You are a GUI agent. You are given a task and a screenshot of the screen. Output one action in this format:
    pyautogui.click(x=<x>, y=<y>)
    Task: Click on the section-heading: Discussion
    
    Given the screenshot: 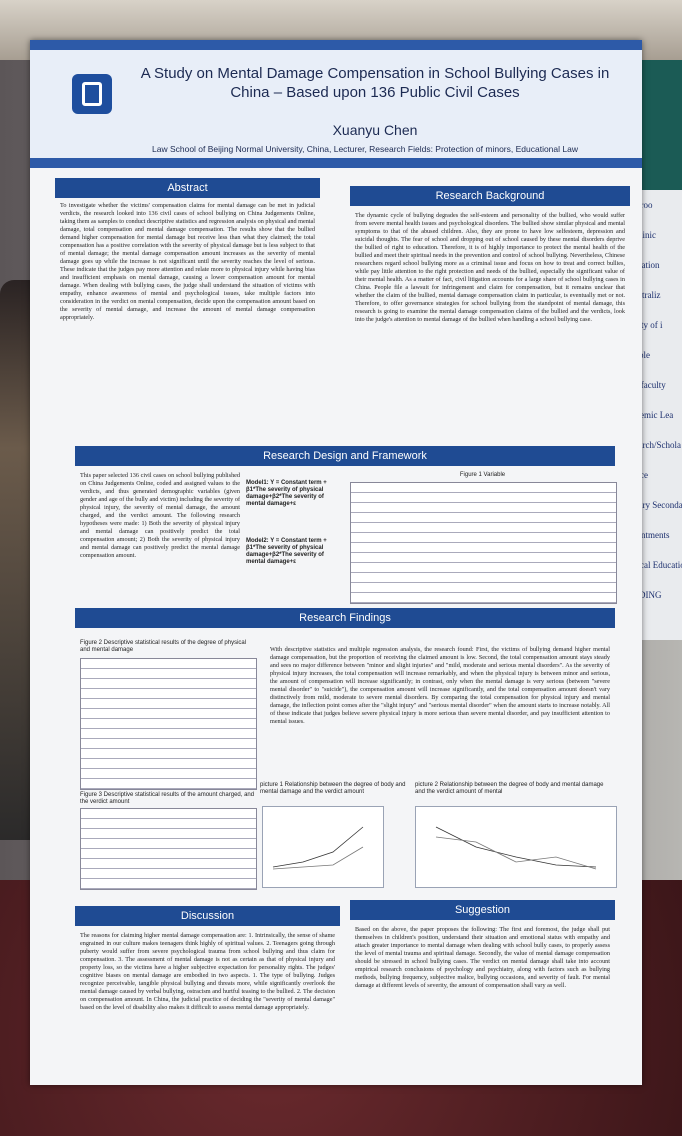 What is the action you would take?
    pyautogui.click(x=207, y=916)
    